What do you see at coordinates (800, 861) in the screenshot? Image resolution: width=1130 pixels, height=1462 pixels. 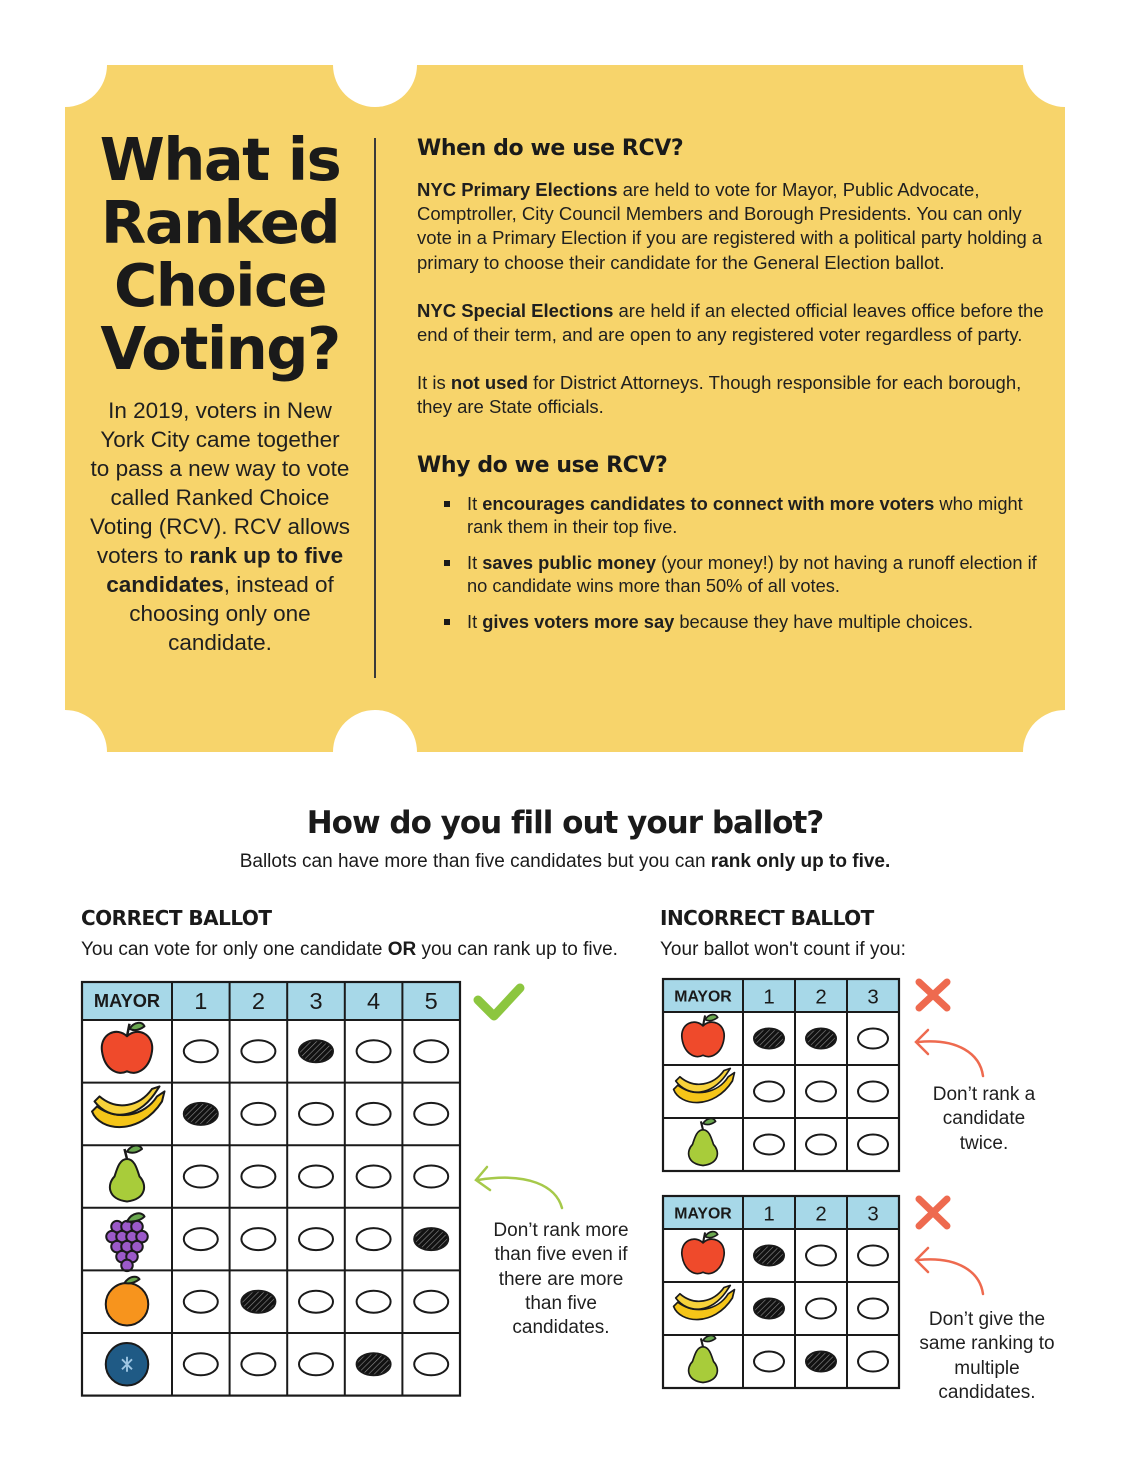 I see `subtitle-bold: rank only up to five.` at bounding box center [800, 861].